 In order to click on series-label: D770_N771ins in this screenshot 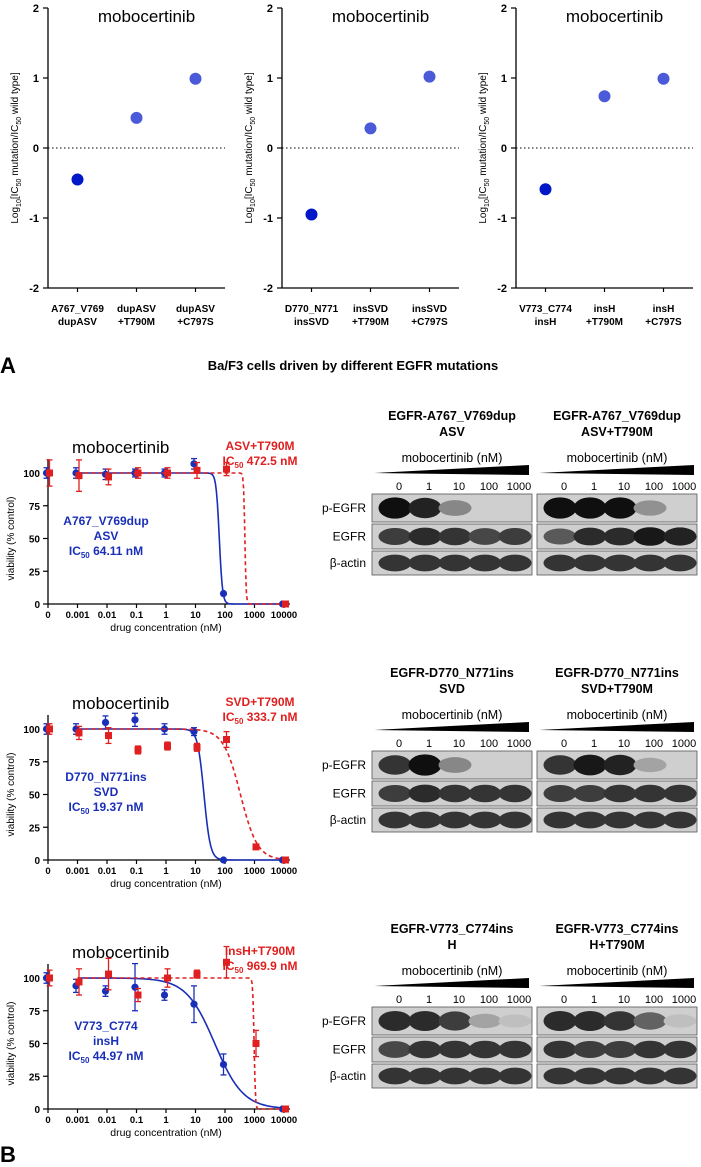, I will do `click(106, 777)`.